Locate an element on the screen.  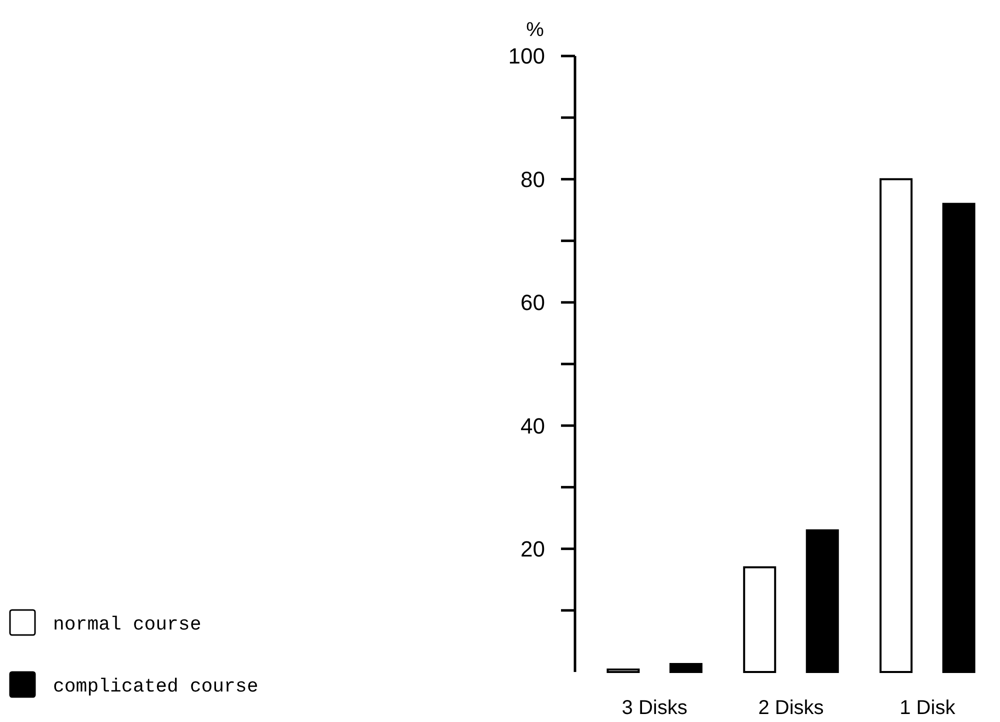
y-tick-label: 100 is located at coordinates (526, 56).